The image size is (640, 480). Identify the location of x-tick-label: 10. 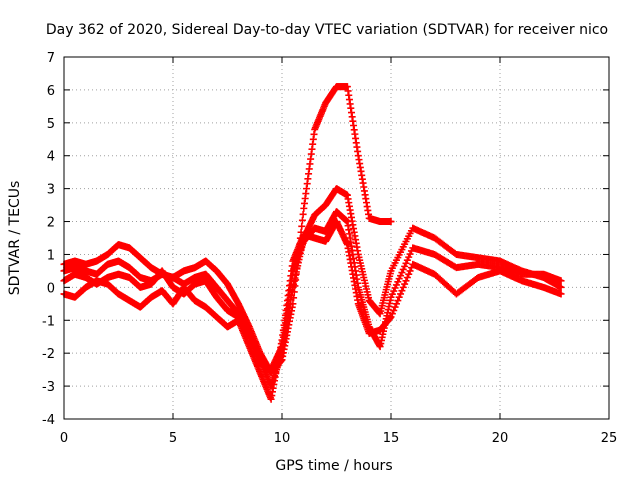
(282, 438).